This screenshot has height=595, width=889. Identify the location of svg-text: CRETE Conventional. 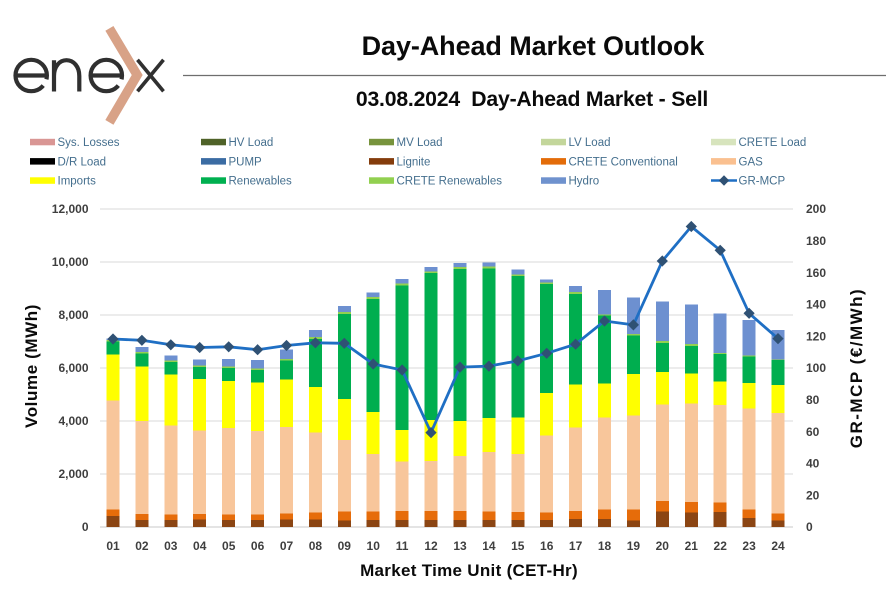
(623, 162).